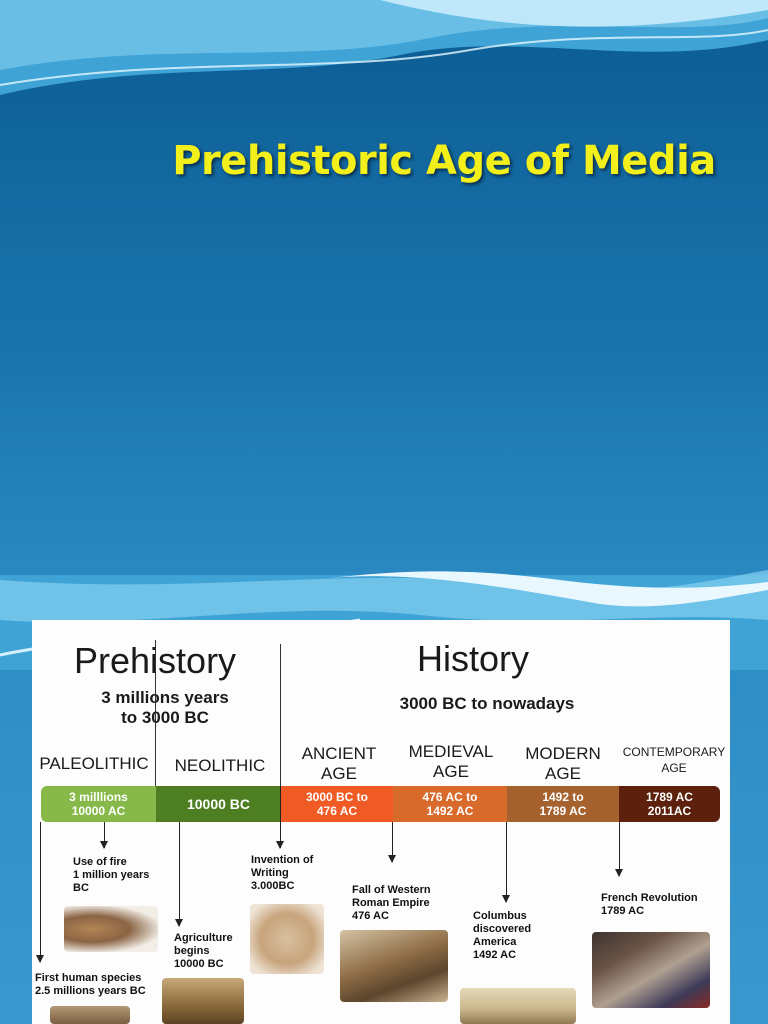  What do you see at coordinates (487, 703) in the screenshot?
I see `history-range: 3000 BC to nowadays` at bounding box center [487, 703].